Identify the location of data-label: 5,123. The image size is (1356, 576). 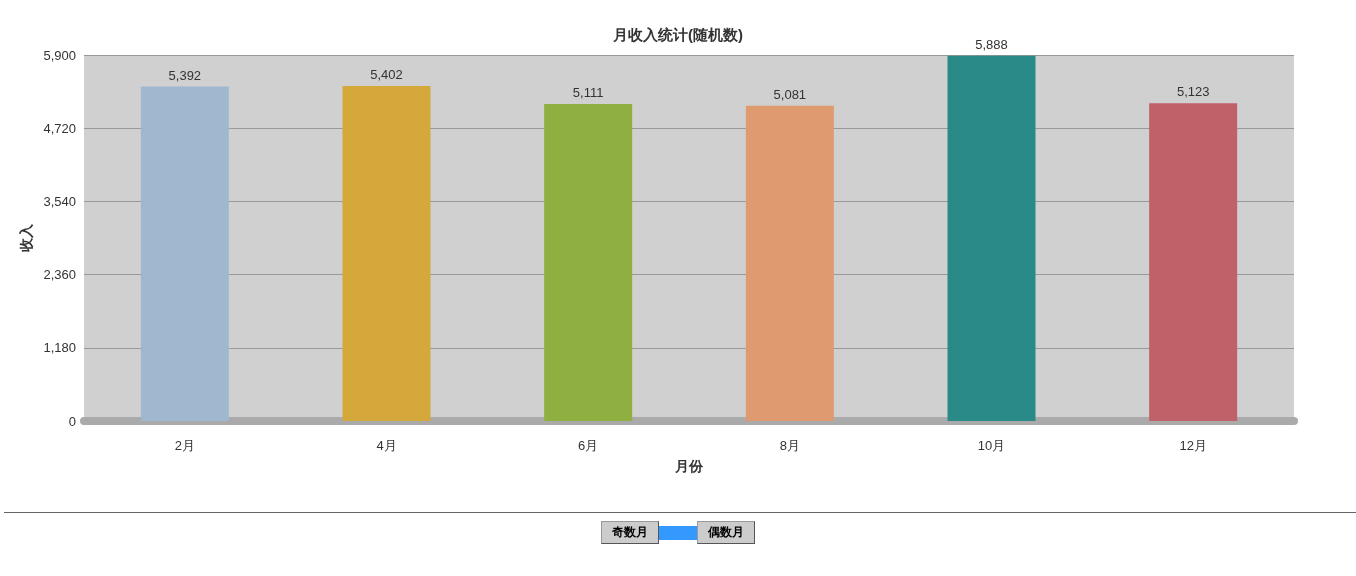
(1193, 92).